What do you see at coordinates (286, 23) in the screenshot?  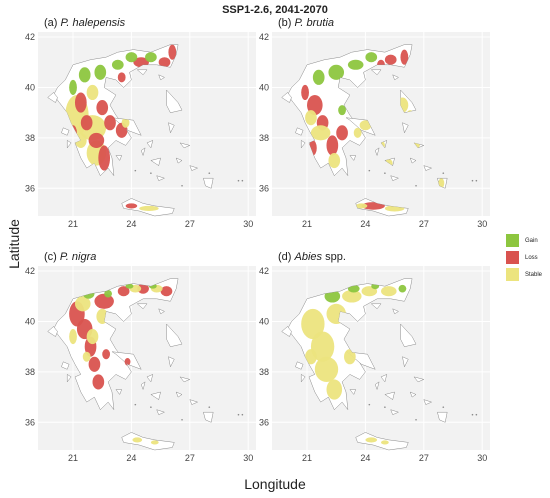 I see `panel-b-prefix: (b)` at bounding box center [286, 23].